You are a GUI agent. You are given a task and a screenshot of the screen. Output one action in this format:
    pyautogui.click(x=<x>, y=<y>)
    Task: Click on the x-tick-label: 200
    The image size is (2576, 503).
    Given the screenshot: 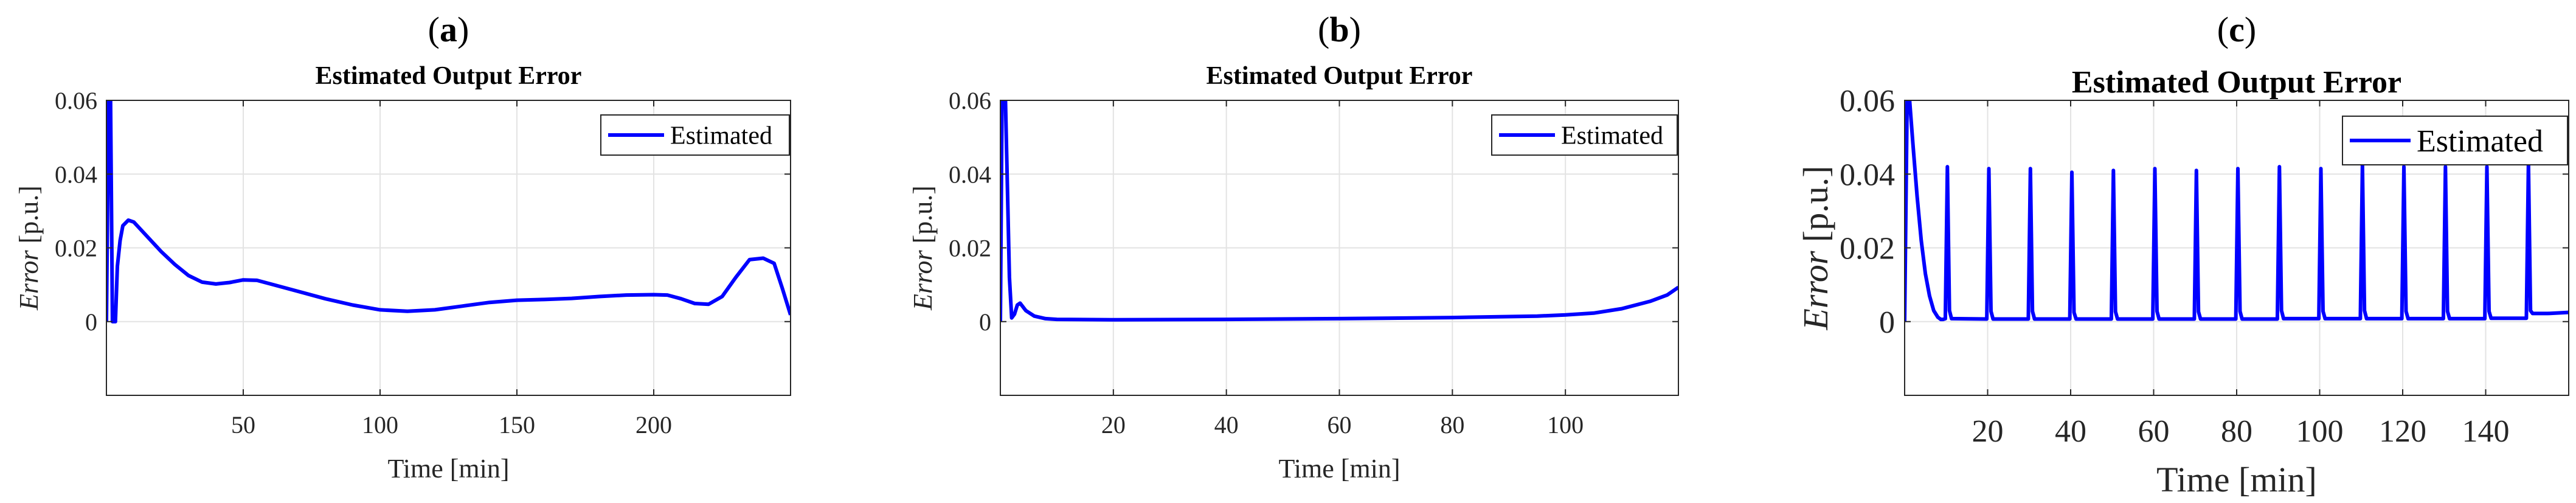 What is the action you would take?
    pyautogui.click(x=653, y=425)
    